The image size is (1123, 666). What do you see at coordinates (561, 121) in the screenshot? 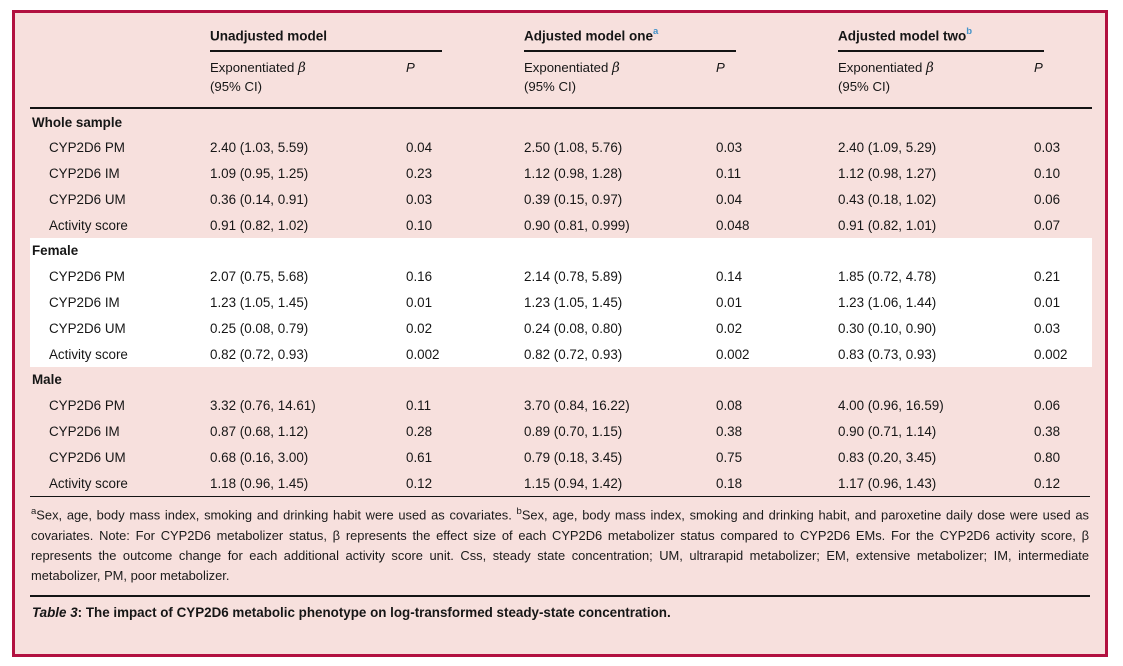
I see `section-header-row: Whole sample` at bounding box center [561, 121].